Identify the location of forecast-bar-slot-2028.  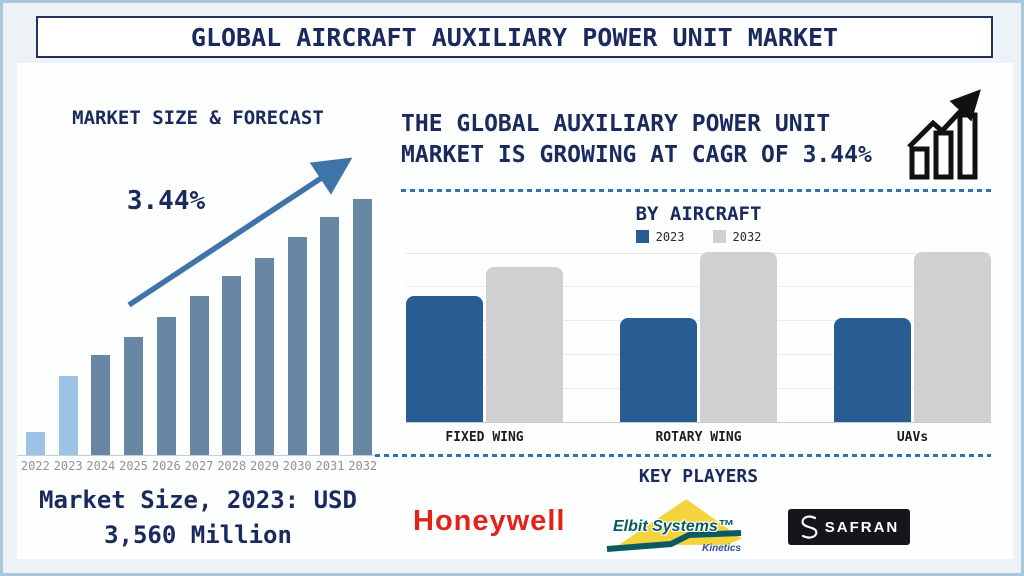
(231, 327).